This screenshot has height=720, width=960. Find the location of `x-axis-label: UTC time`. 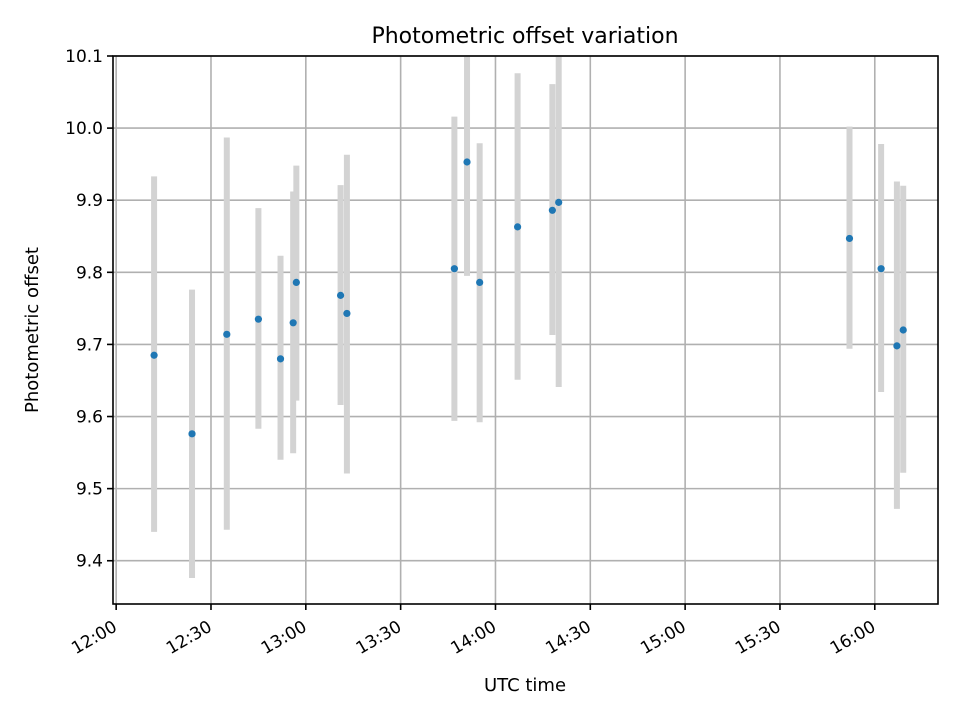

x-axis-label: UTC time is located at coordinates (525, 685).